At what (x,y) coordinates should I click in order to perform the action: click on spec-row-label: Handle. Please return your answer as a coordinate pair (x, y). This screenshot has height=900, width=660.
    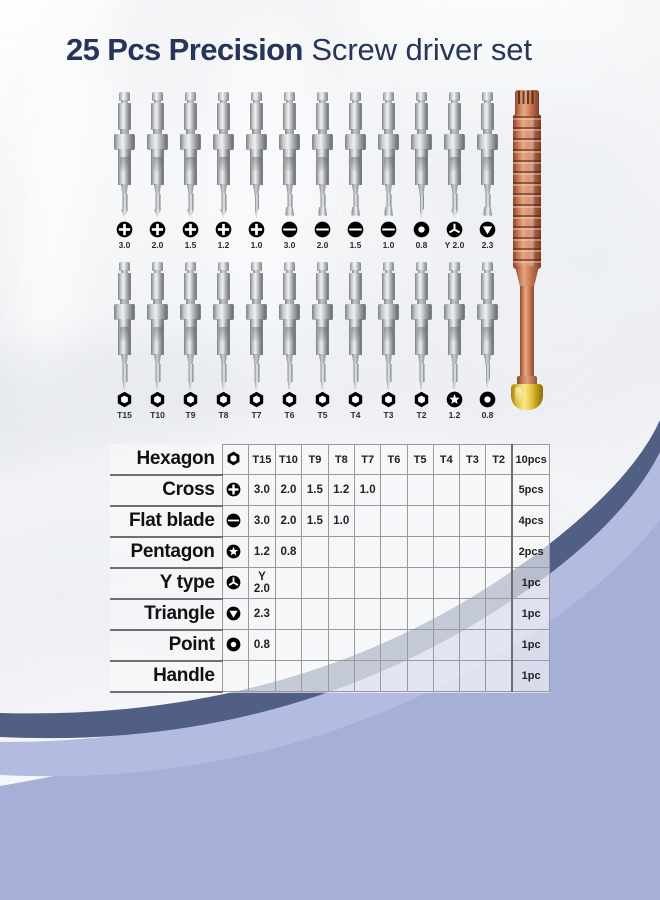
    Looking at the image, I should click on (166, 676).